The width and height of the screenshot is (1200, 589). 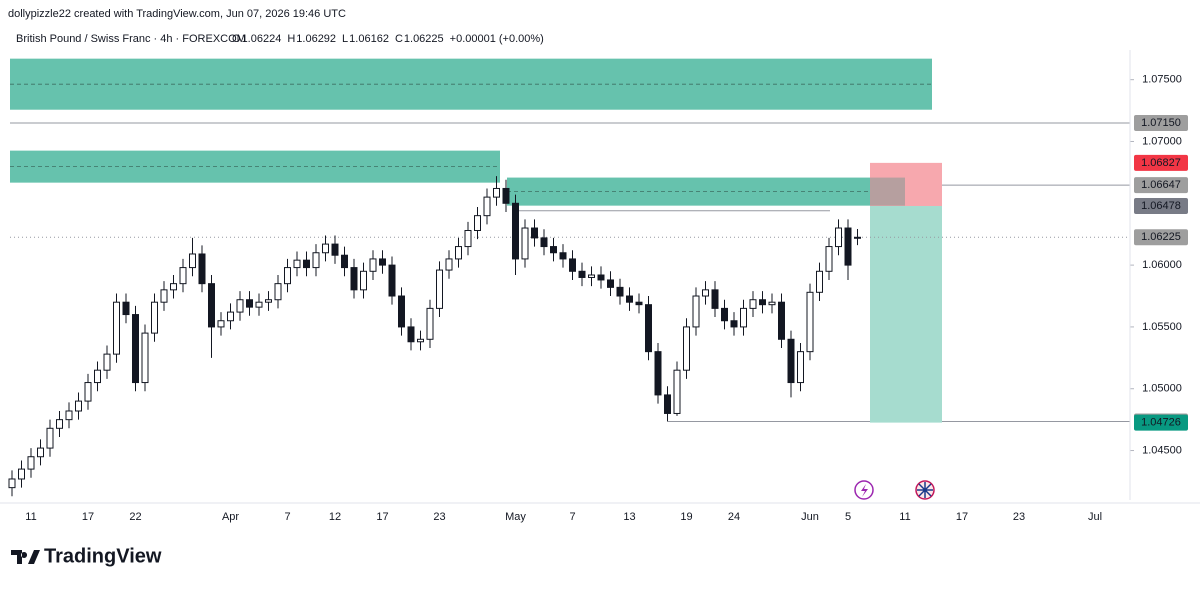 What do you see at coordinates (1162, 389) in the screenshot?
I see `y-tick-label: 1.05000` at bounding box center [1162, 389].